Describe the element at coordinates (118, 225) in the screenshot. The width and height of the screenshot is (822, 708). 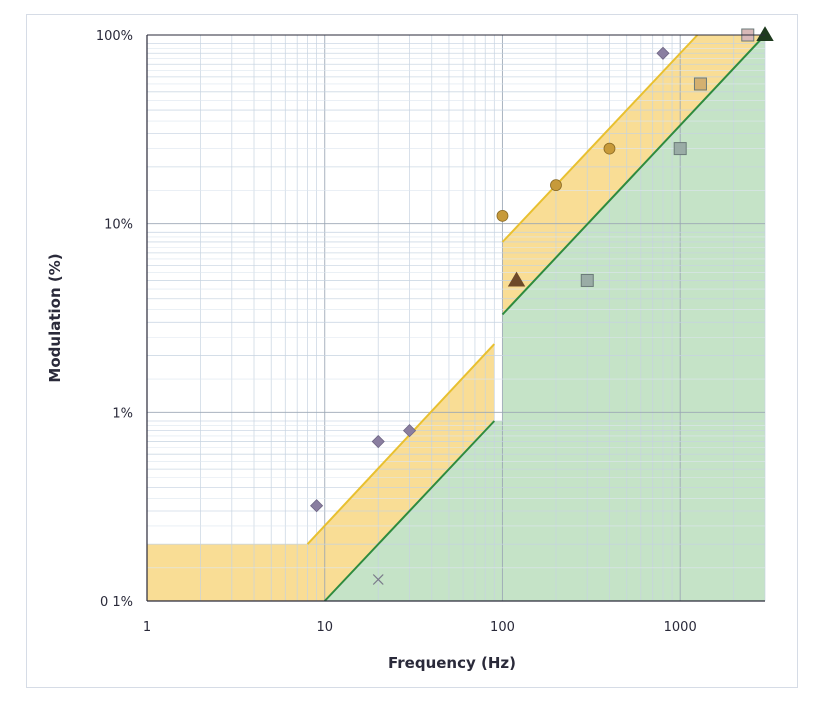
I see `y-tick-label-2: 10%` at that location.